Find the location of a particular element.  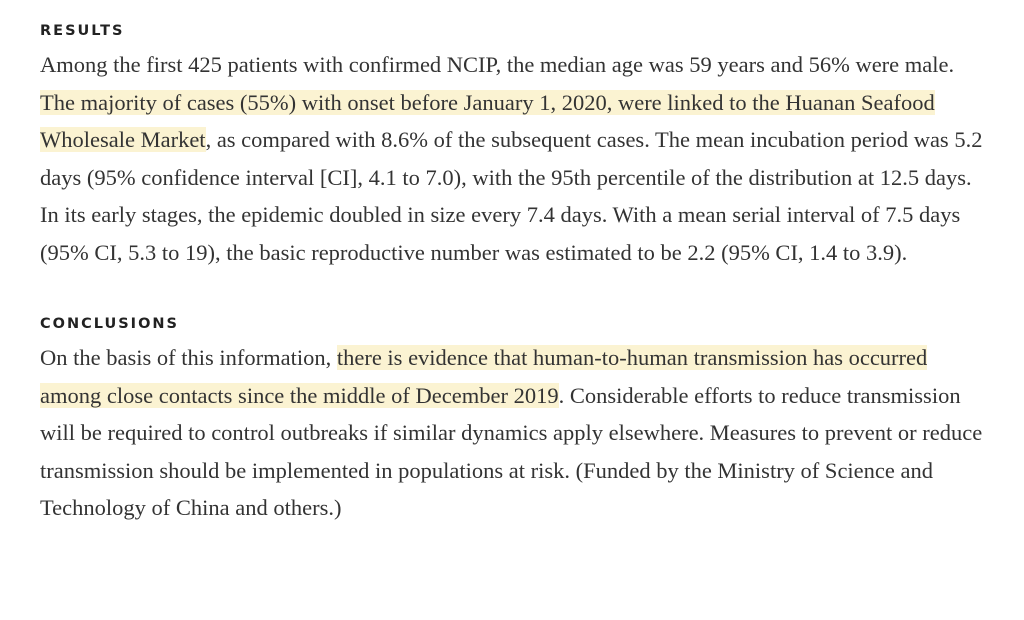

conclusions-text-start: On the basis of this information, is located at coordinates (188, 357).